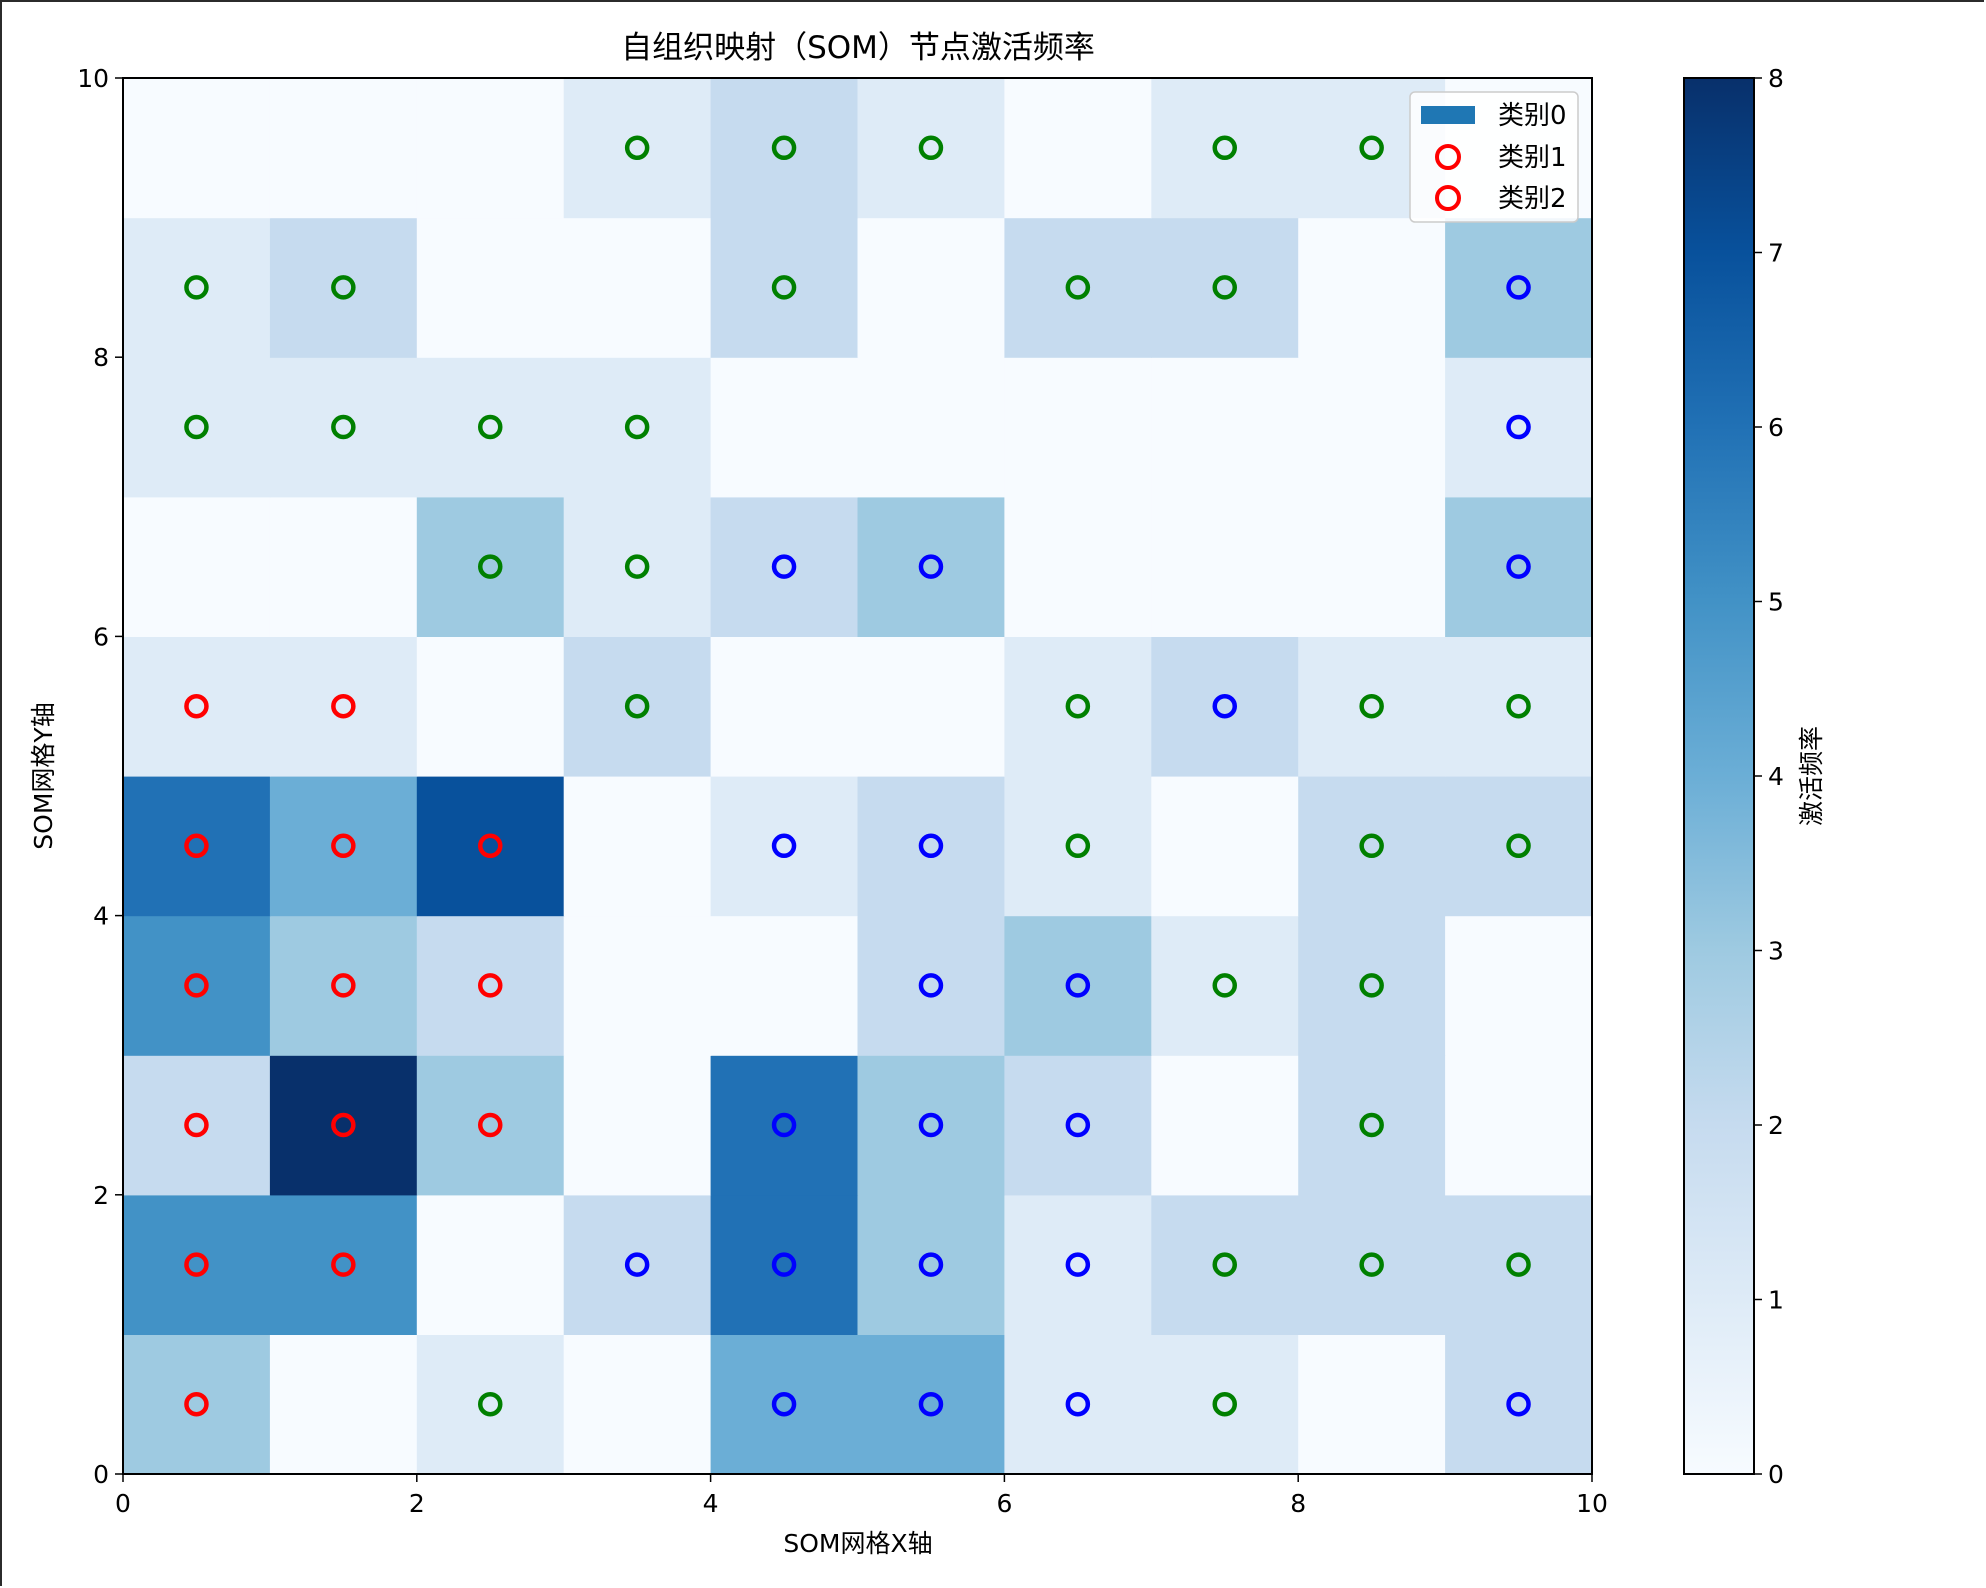 The height and width of the screenshot is (1588, 1986). Describe the element at coordinates (1719, 776) in the screenshot. I see `colorbar-gradient` at that location.